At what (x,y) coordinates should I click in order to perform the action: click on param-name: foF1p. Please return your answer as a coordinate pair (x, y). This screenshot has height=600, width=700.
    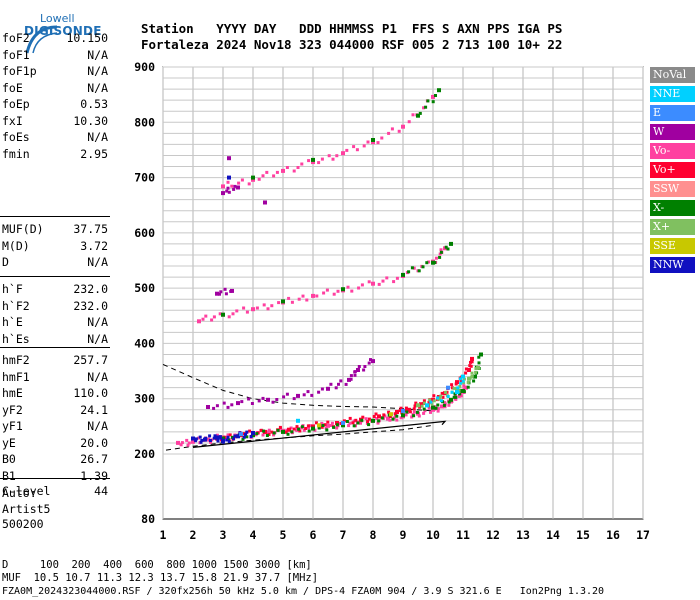
    Looking at the image, I should click on (19, 71).